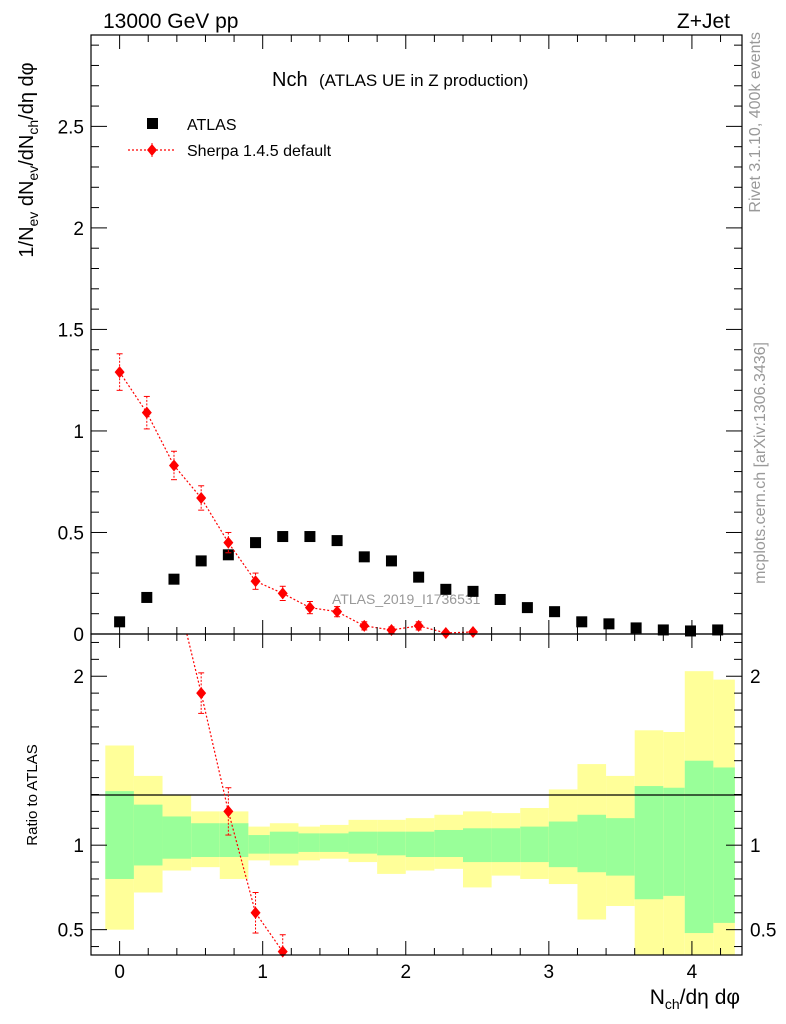  I want to click on ratio-mc-line, so click(235, 792).